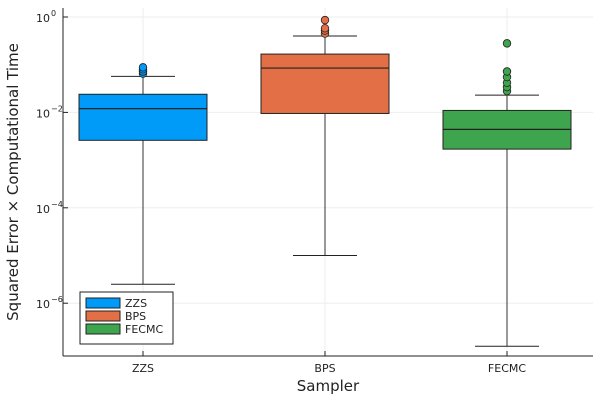  What do you see at coordinates (144, 329) in the screenshot?
I see `legend-label: FECMC` at bounding box center [144, 329].